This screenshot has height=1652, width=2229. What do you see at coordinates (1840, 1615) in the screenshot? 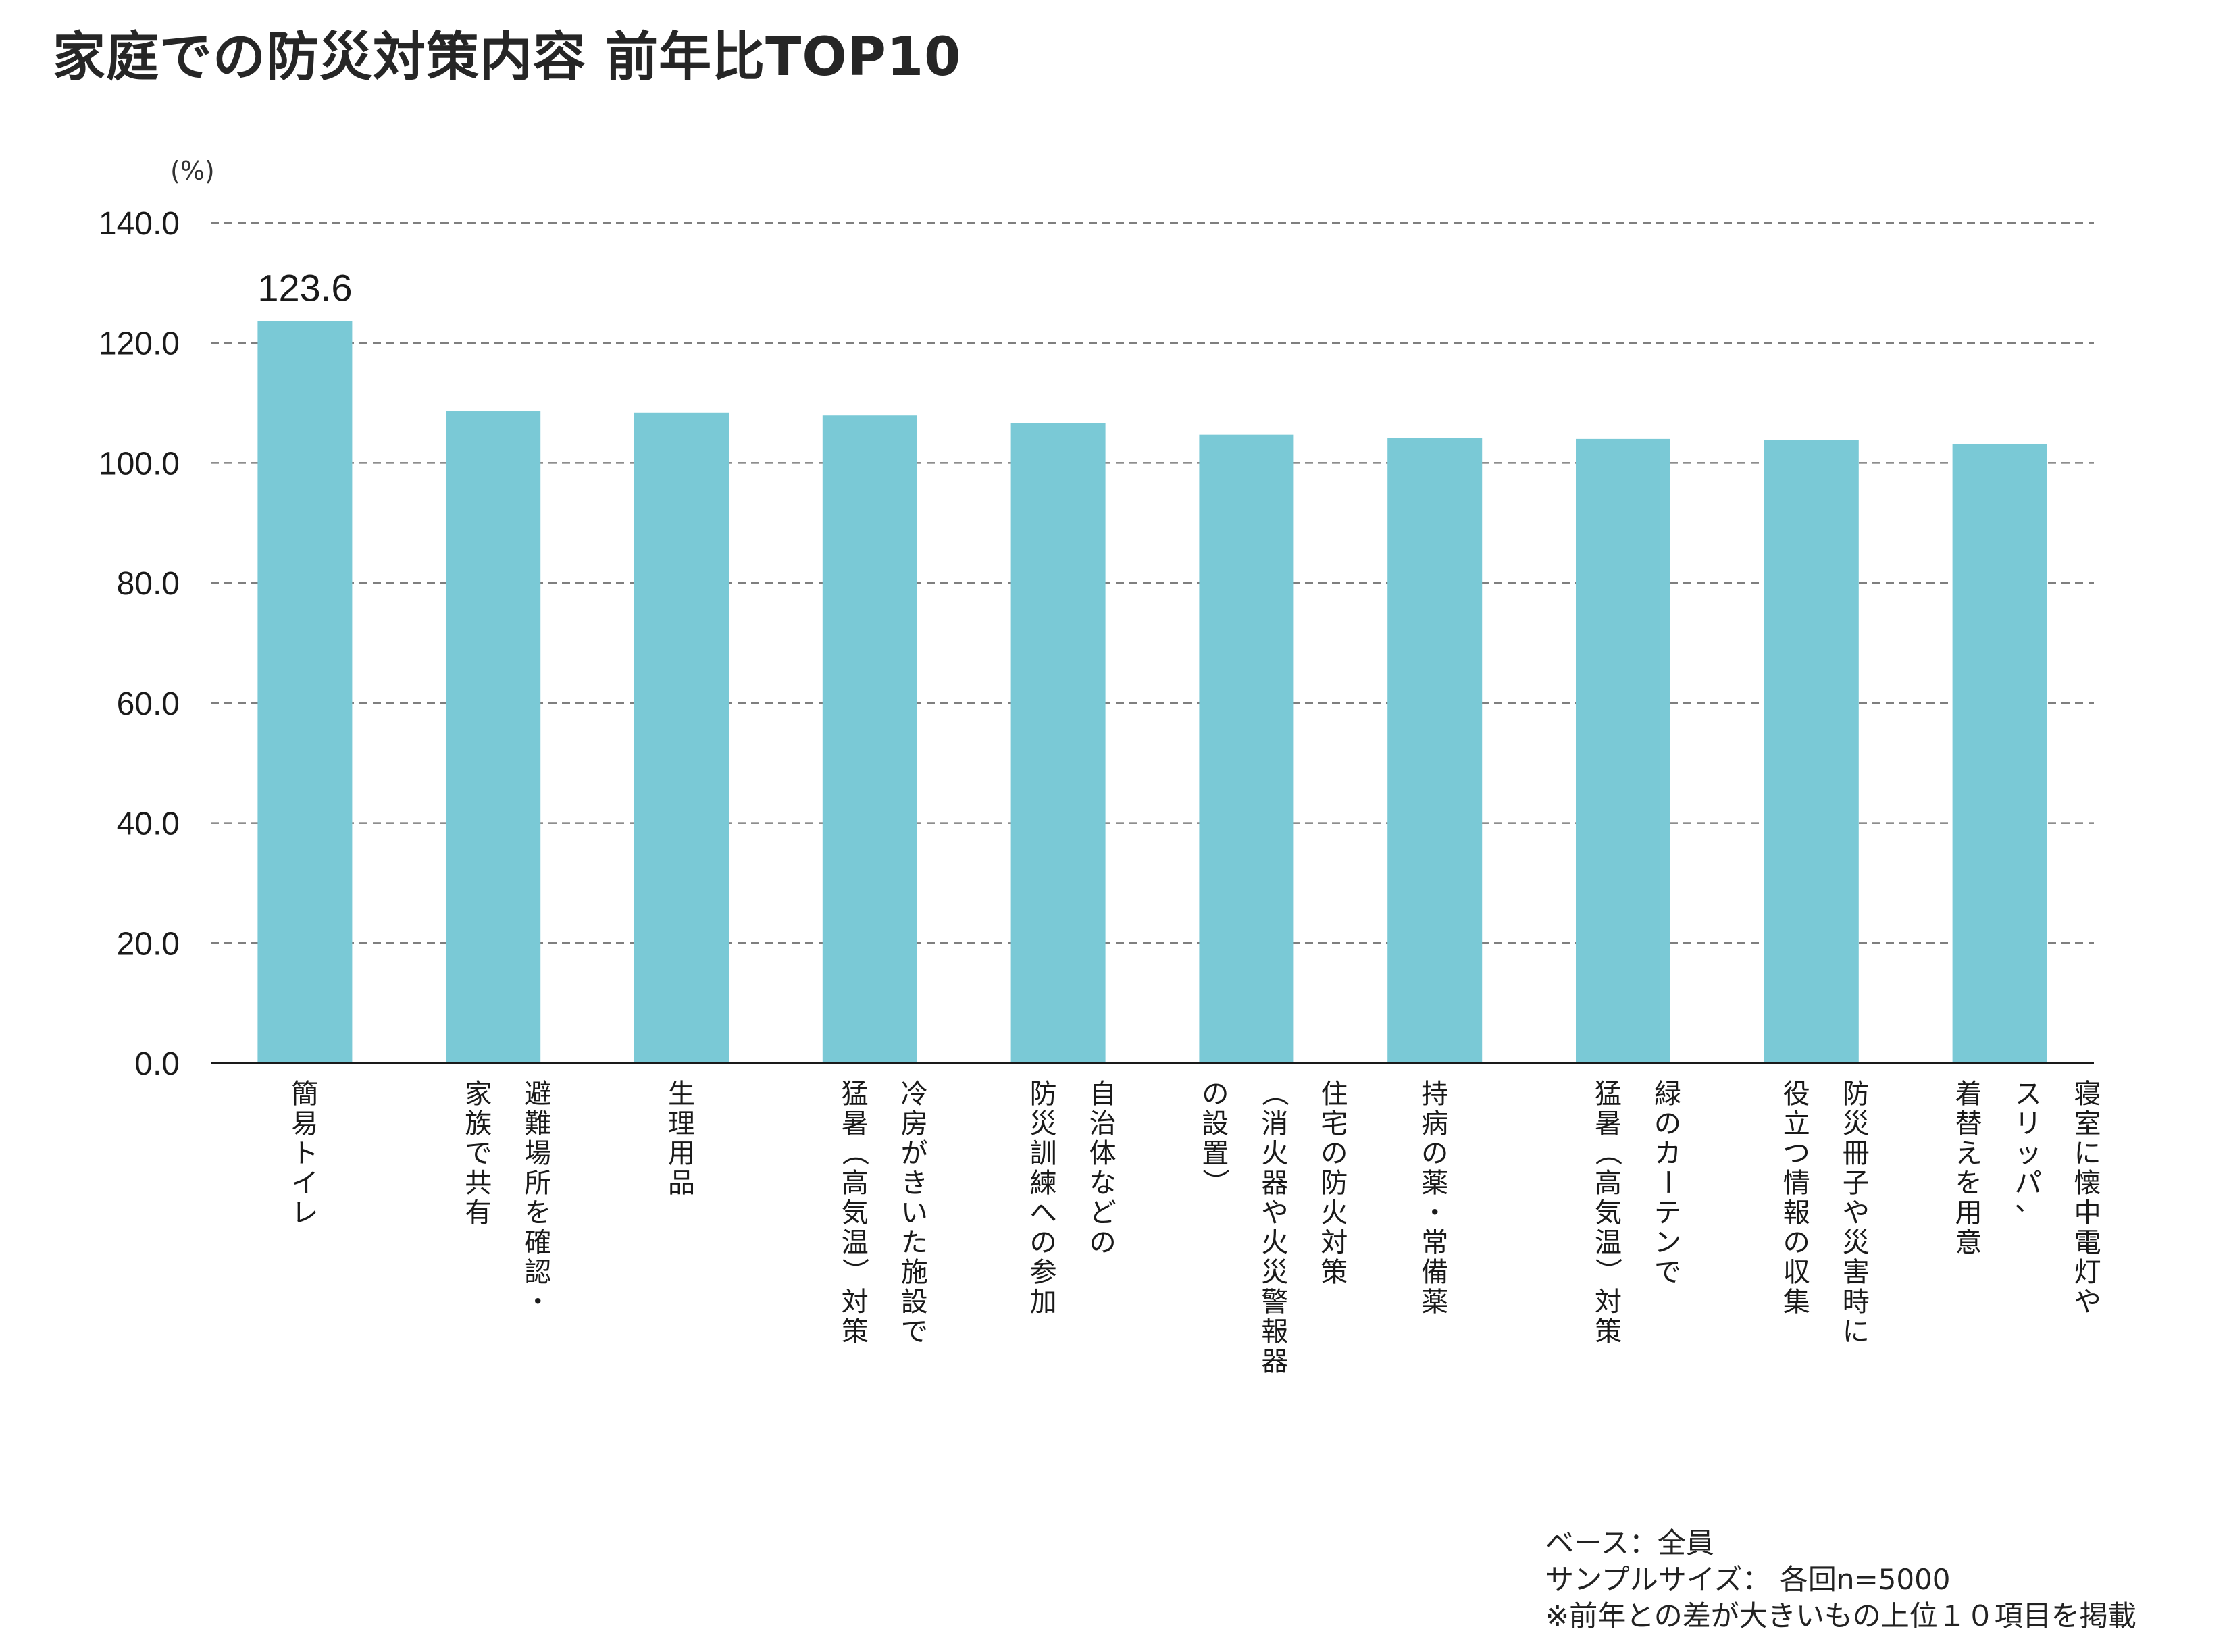
I see `footnote-note: ※前年との差が大きいもの上位１０項目を掲載` at bounding box center [1840, 1615].